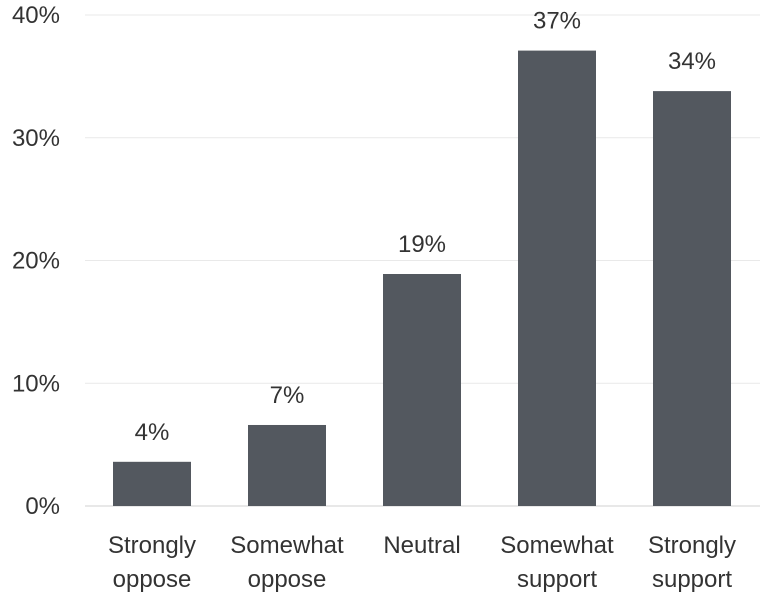 The width and height of the screenshot is (760, 595). What do you see at coordinates (287, 562) in the screenshot?
I see `category-label: Somewhat oppose` at bounding box center [287, 562].